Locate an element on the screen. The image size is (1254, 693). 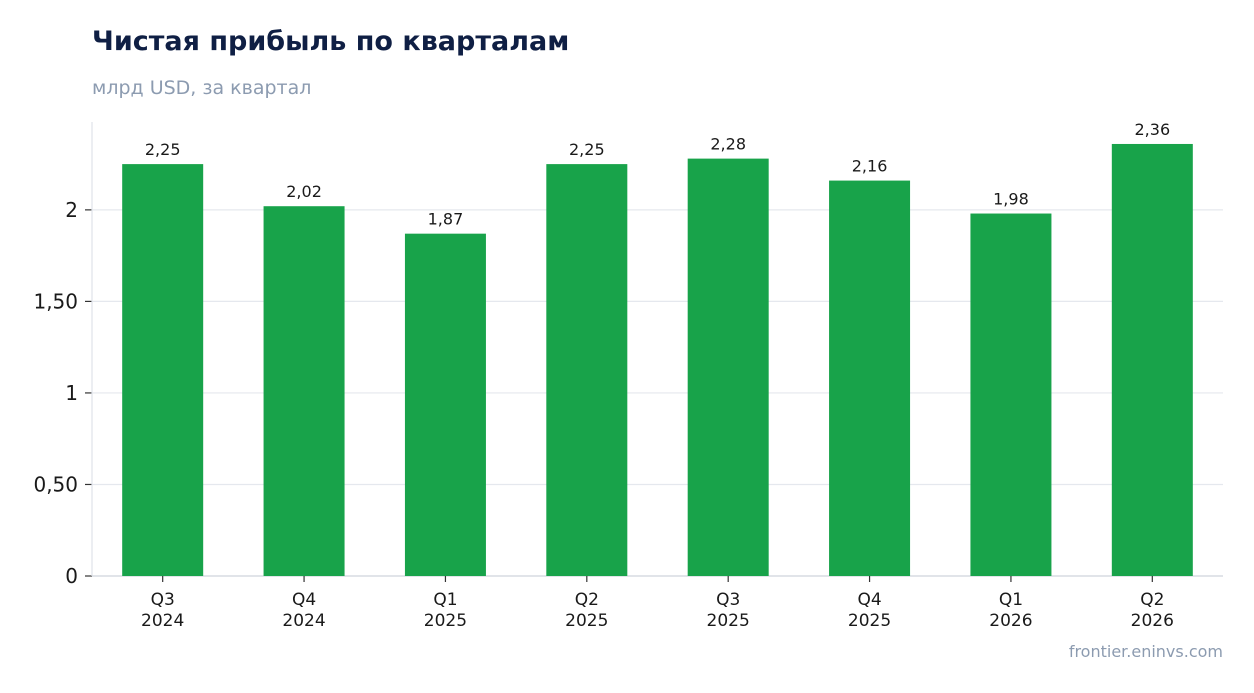
source-label: frontier.eninvs.com is located at coordinates (1145, 651).